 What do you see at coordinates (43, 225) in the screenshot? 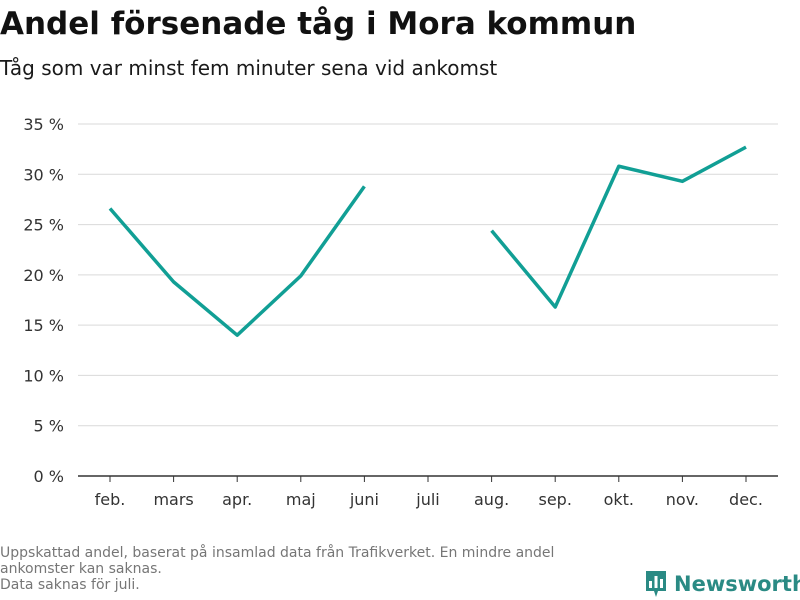
I see `y-tick-label: 25 %` at bounding box center [43, 225].